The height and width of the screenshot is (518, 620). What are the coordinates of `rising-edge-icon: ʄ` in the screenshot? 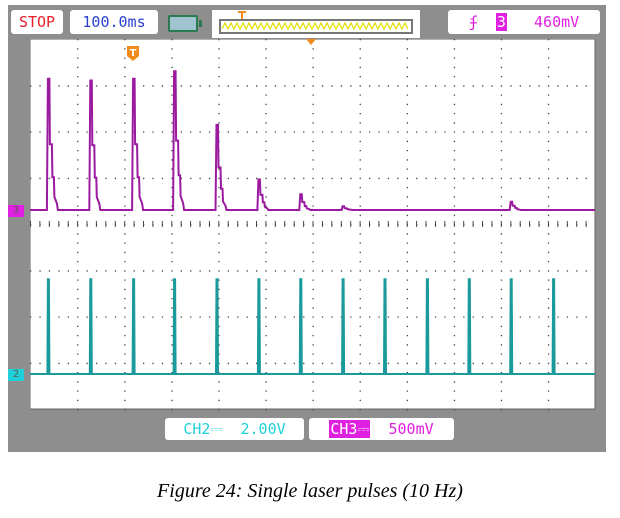 It's located at (473, 22).